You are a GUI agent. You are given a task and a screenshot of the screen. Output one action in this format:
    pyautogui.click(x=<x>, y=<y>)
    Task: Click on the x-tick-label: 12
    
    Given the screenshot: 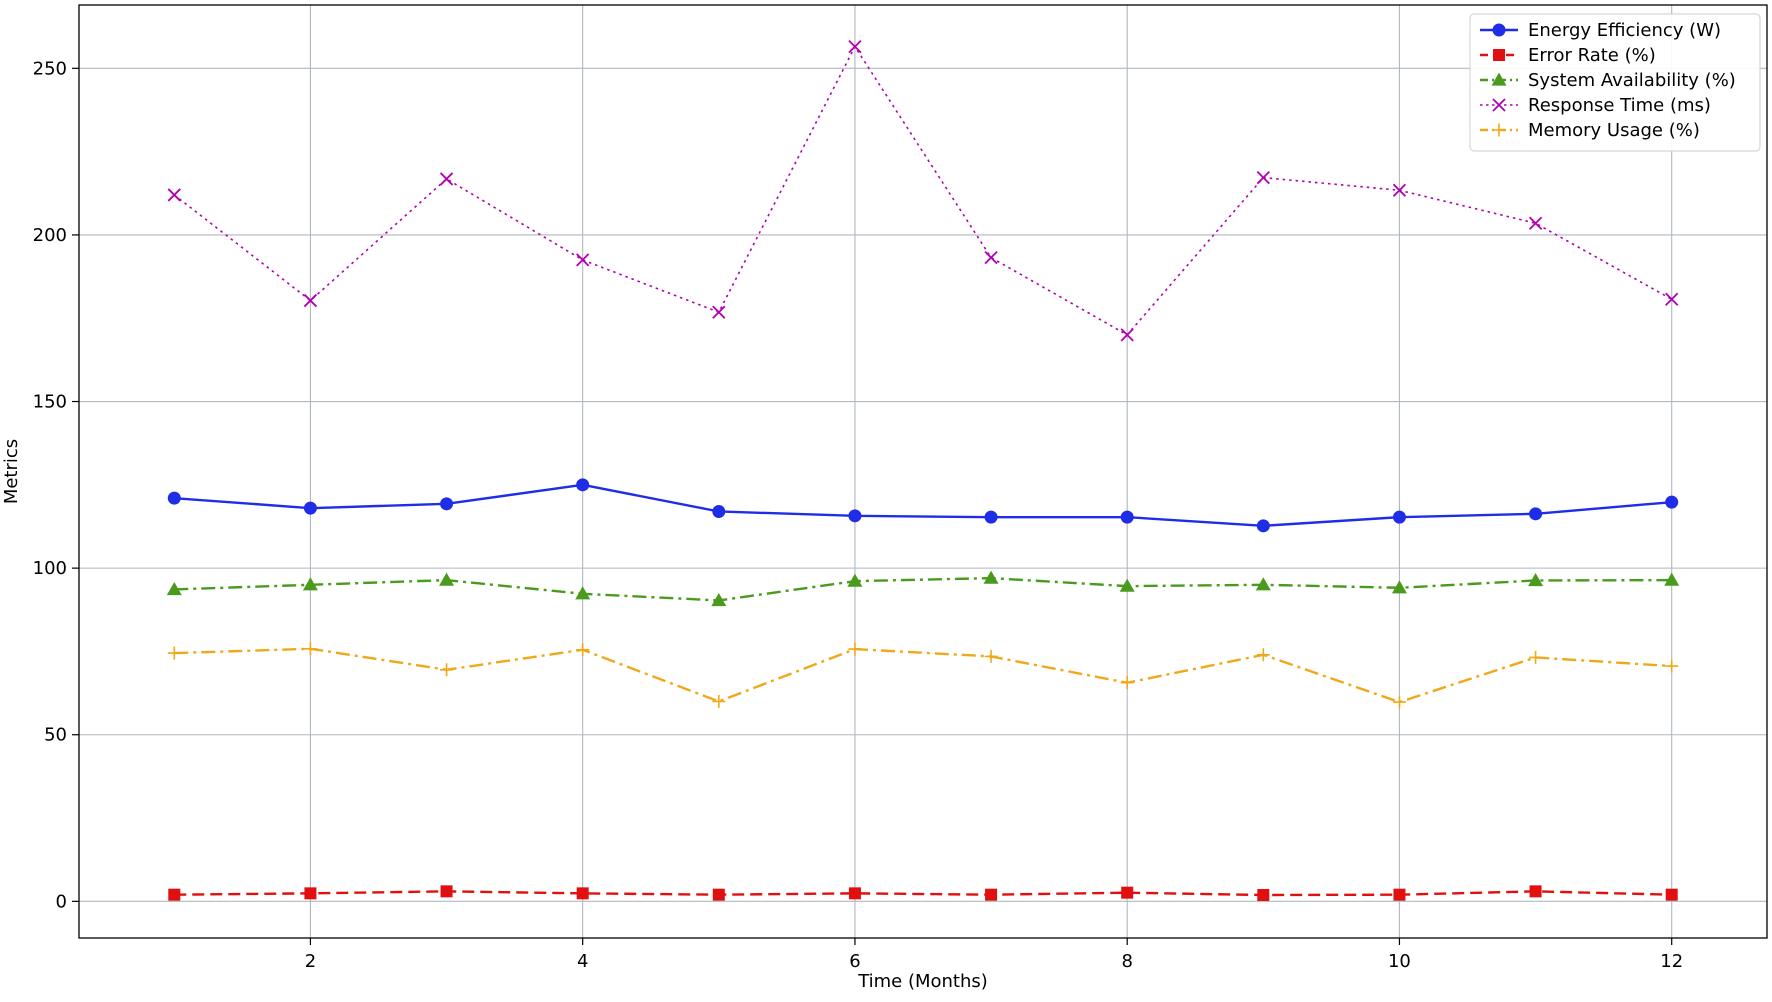 What is the action you would take?
    pyautogui.click(x=1671, y=961)
    